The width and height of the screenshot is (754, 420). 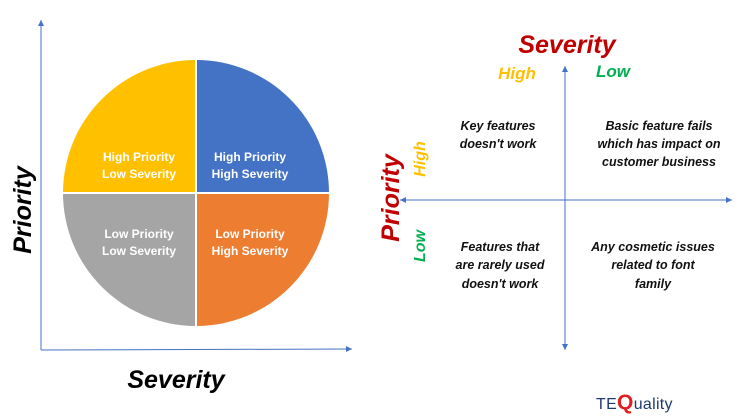 What do you see at coordinates (497, 126) in the screenshot?
I see `cell-hh-line1: Key features` at bounding box center [497, 126].